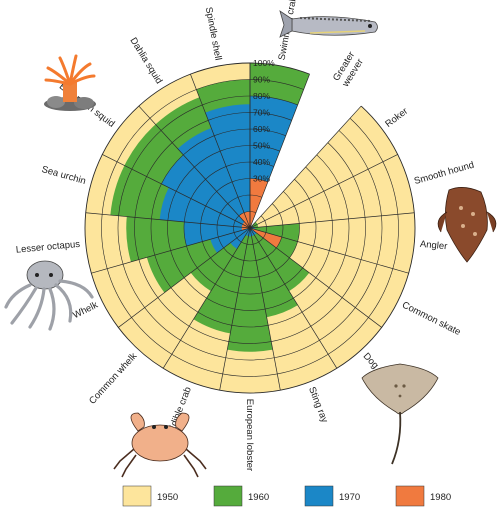  Describe the element at coordinates (228, 496) in the screenshot. I see `legend-swatch-1960` at that location.